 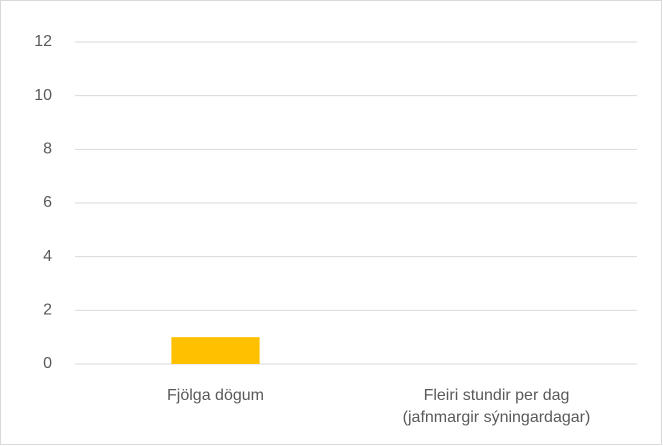 What do you see at coordinates (47, 256) in the screenshot?
I see `y-tick-label: 4` at bounding box center [47, 256].